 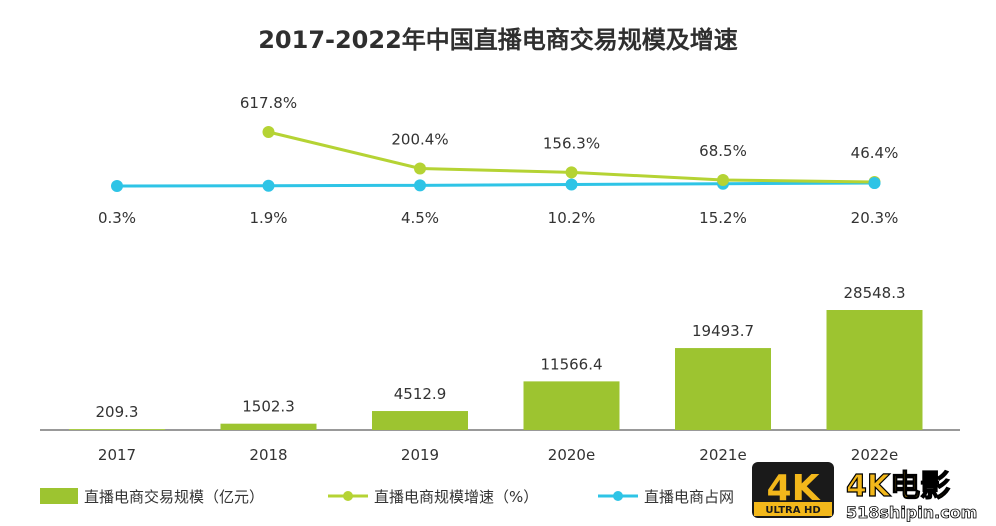 I want to click on legend-label-bar: 直播电商交易规模（亿元）, so click(x=174, y=497).